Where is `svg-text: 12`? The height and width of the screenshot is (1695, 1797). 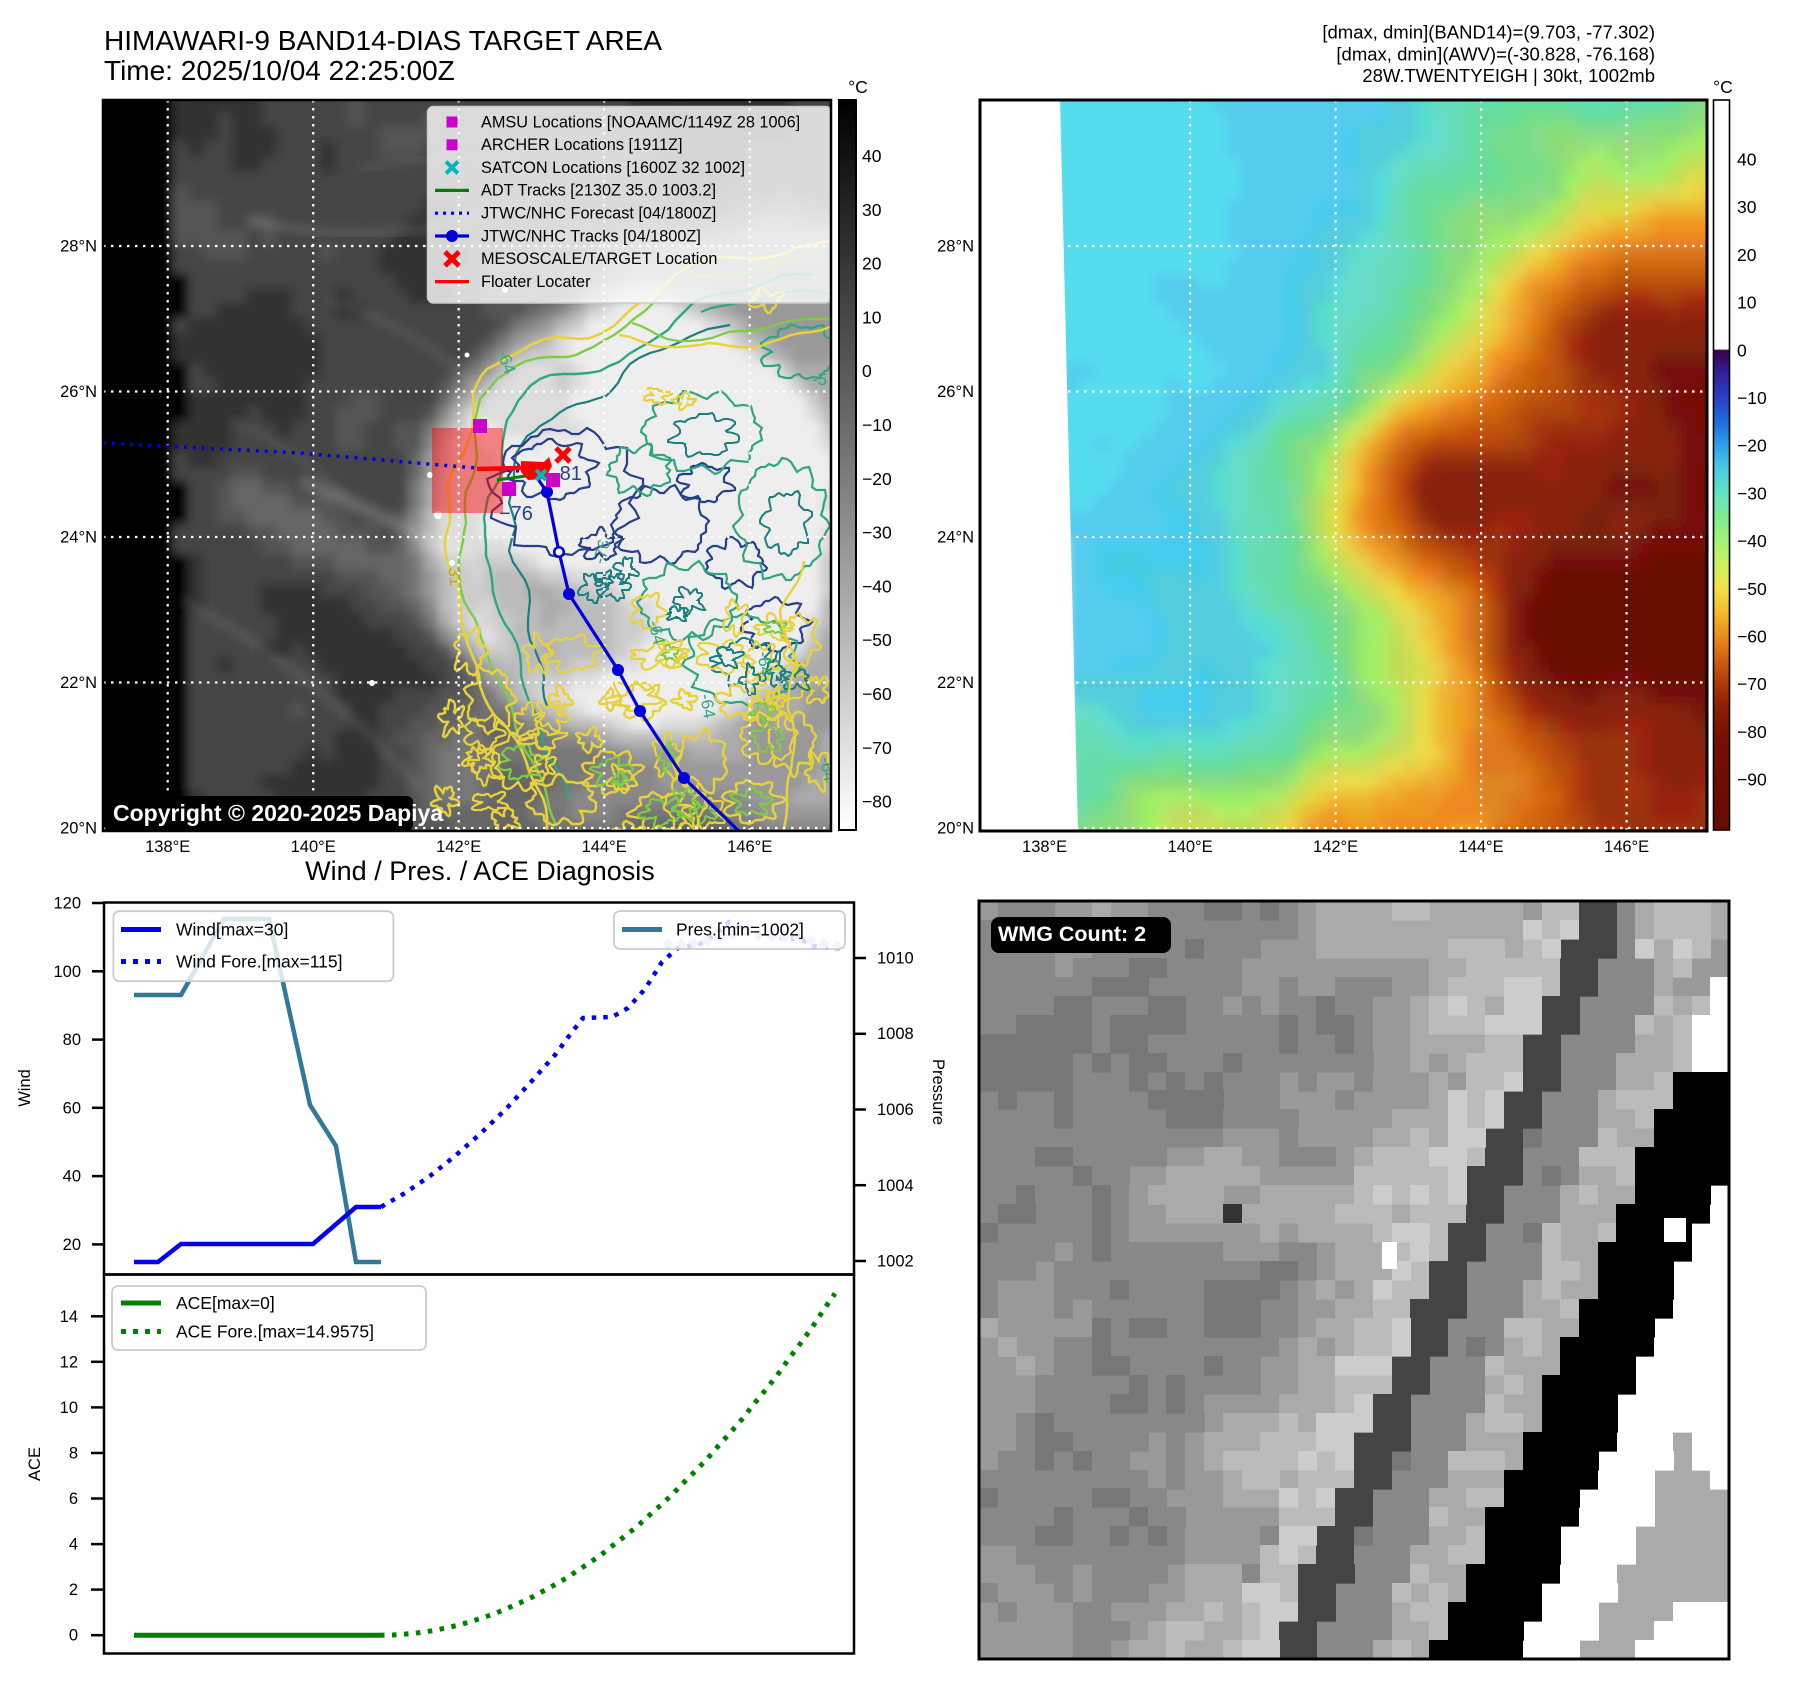 svg-text: 12 is located at coordinates (69, 1362).